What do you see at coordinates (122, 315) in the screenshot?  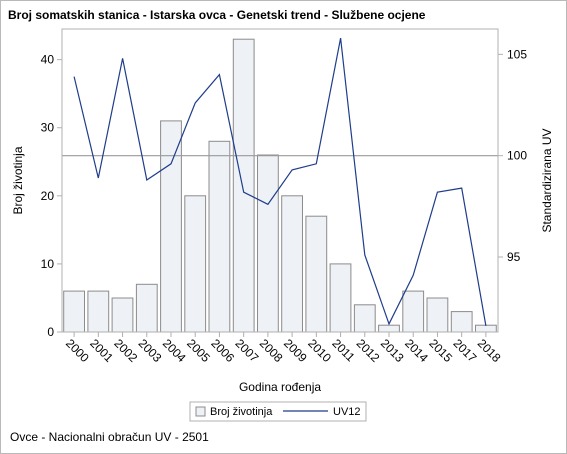 I see `bar-2002` at bounding box center [122, 315].